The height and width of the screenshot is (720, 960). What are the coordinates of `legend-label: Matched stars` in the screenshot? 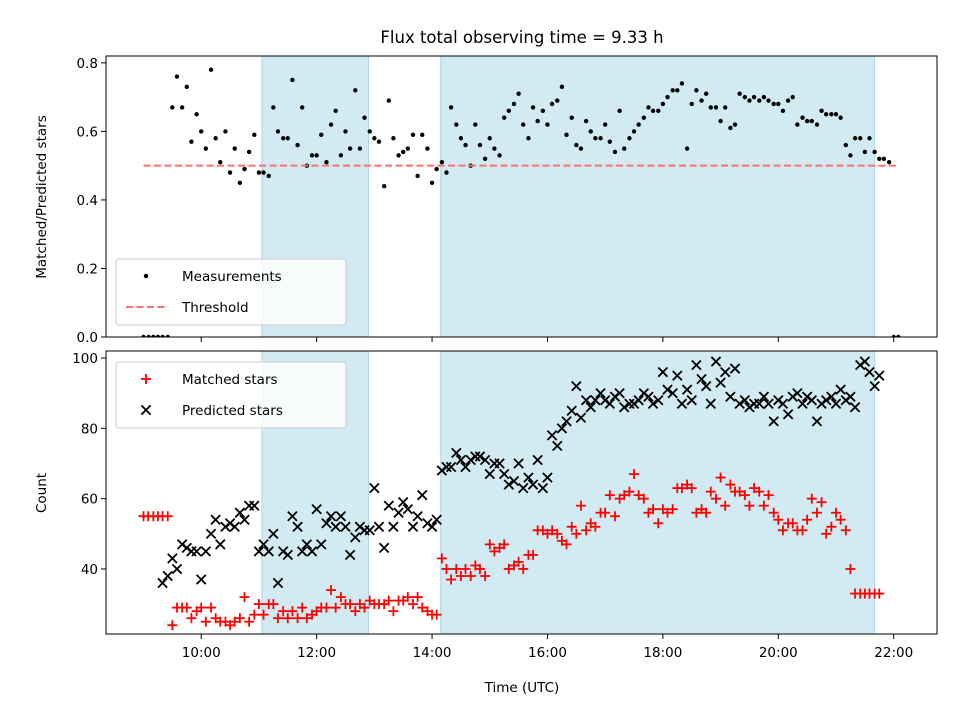 It's located at (230, 380).